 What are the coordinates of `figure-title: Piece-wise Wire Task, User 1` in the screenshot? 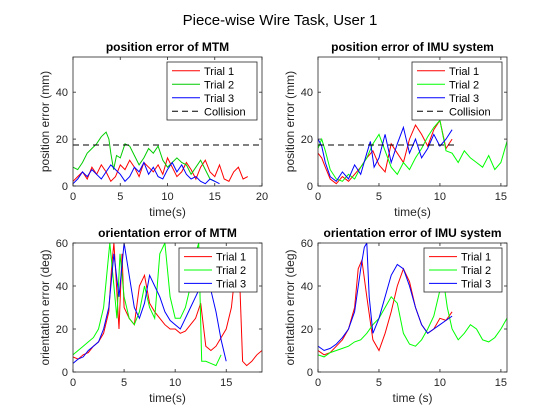 It's located at (280, 20).